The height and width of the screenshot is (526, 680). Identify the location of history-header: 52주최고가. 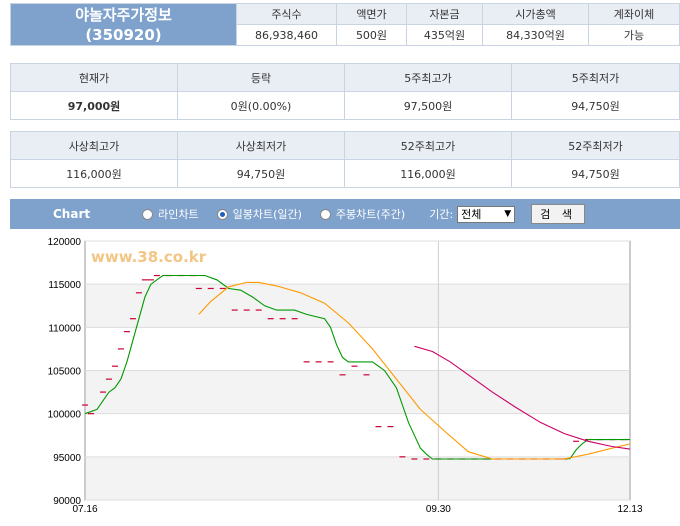
(428, 145).